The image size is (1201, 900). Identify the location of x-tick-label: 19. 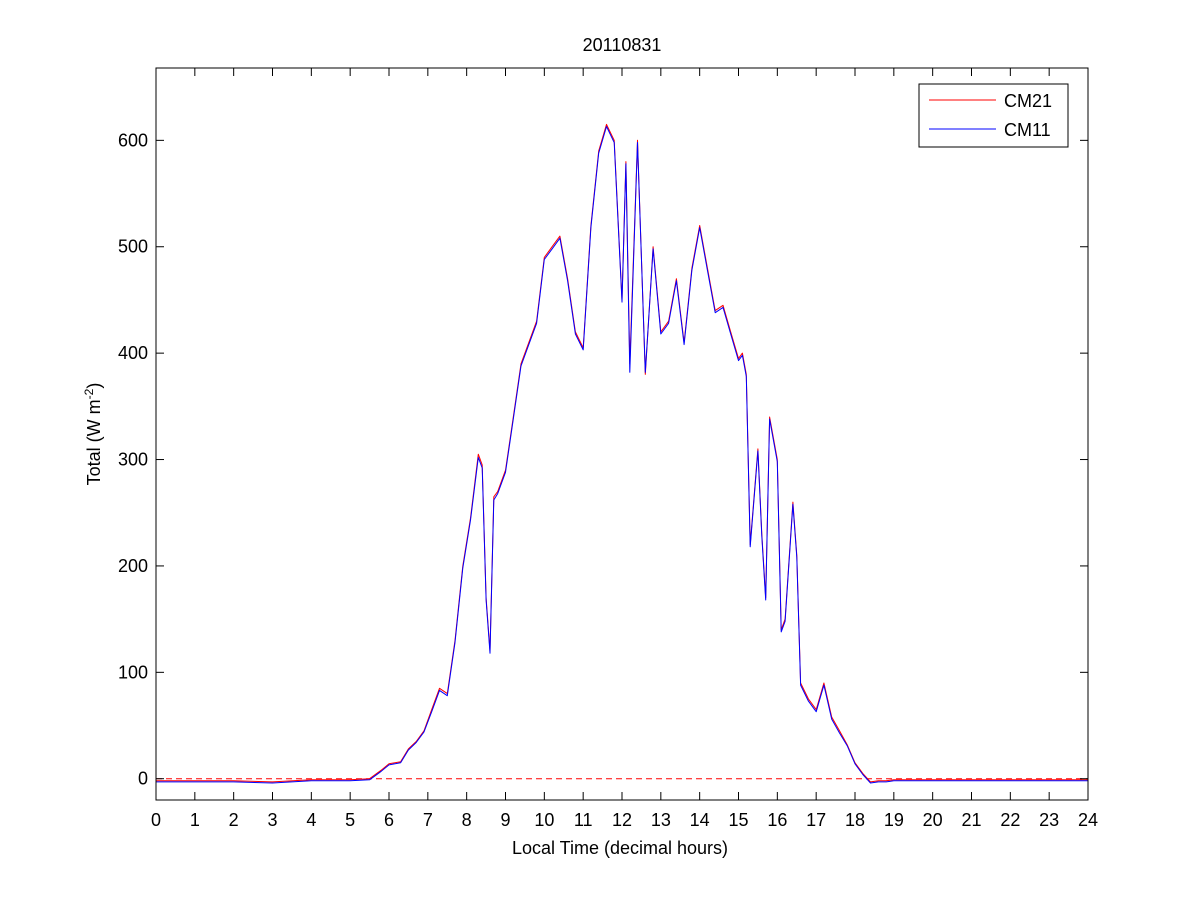
(894, 820).